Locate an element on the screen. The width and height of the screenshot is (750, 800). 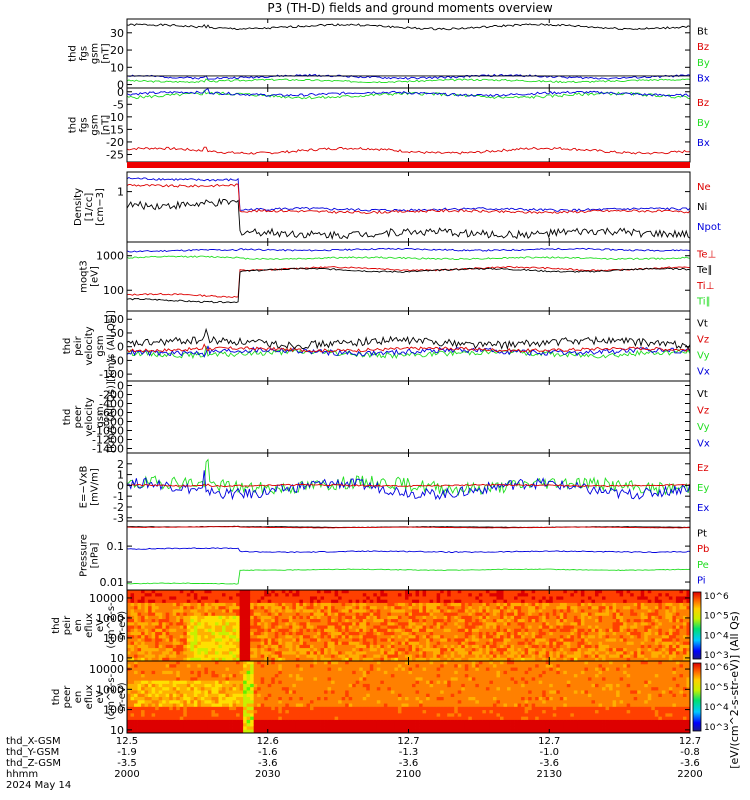
x-tick-label: 12.6 is located at coordinates (268, 741).